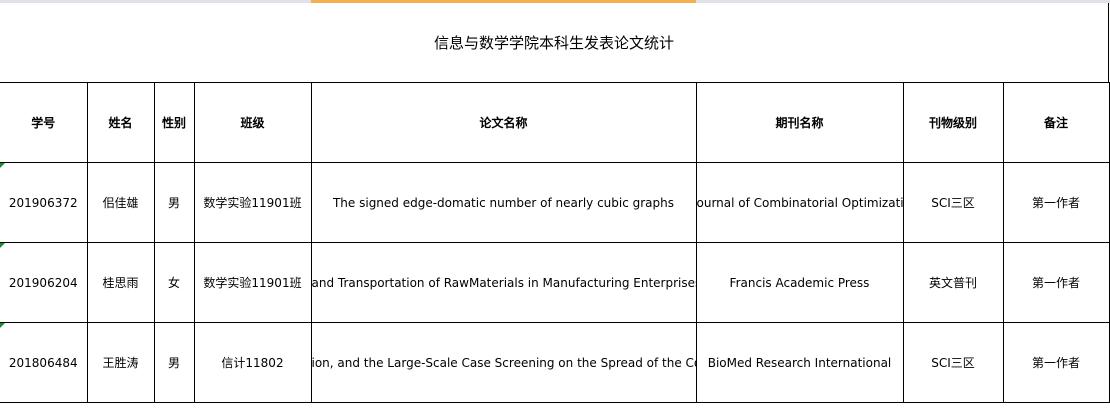  I want to click on cell-level: 英文普刊, so click(953, 282).